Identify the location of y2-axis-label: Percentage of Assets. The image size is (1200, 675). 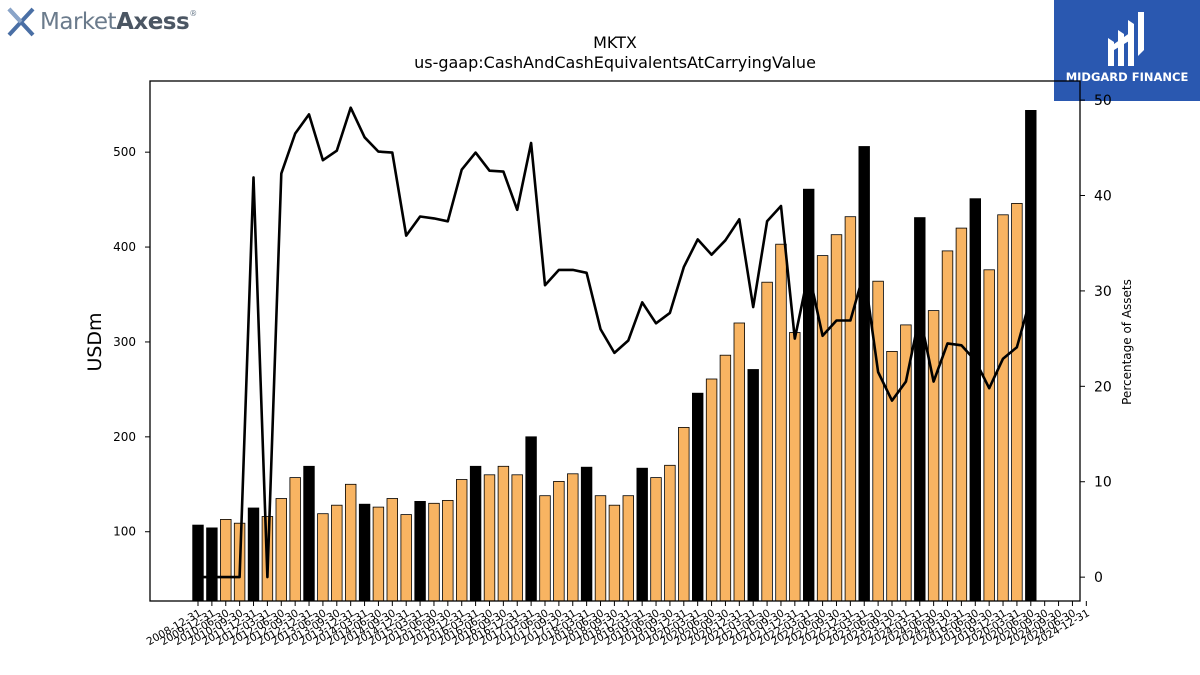
(1127, 342).